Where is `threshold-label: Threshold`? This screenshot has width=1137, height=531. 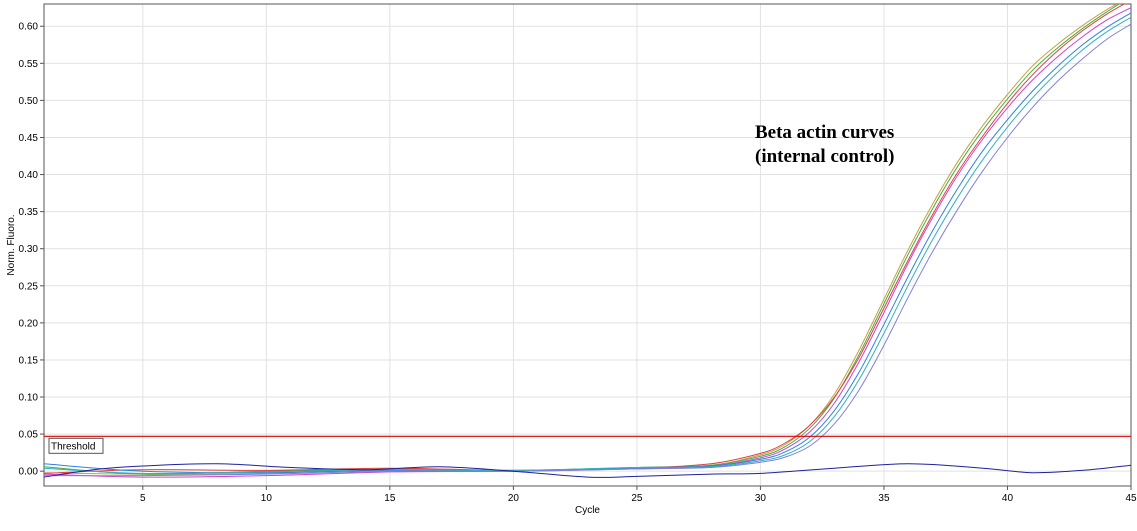 threshold-label: Threshold is located at coordinates (73, 446).